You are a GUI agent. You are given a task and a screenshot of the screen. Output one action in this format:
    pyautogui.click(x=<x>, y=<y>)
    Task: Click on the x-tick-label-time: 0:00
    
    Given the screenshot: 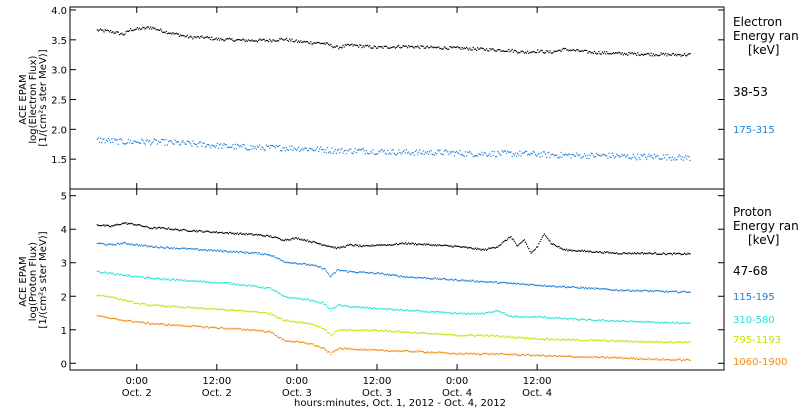 What is the action you would take?
    pyautogui.click(x=297, y=381)
    